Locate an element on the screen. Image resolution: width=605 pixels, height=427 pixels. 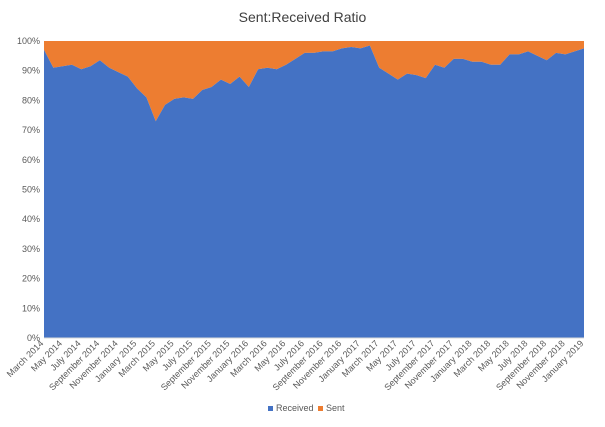
y-tick-label: 90% is located at coordinates (31, 71).